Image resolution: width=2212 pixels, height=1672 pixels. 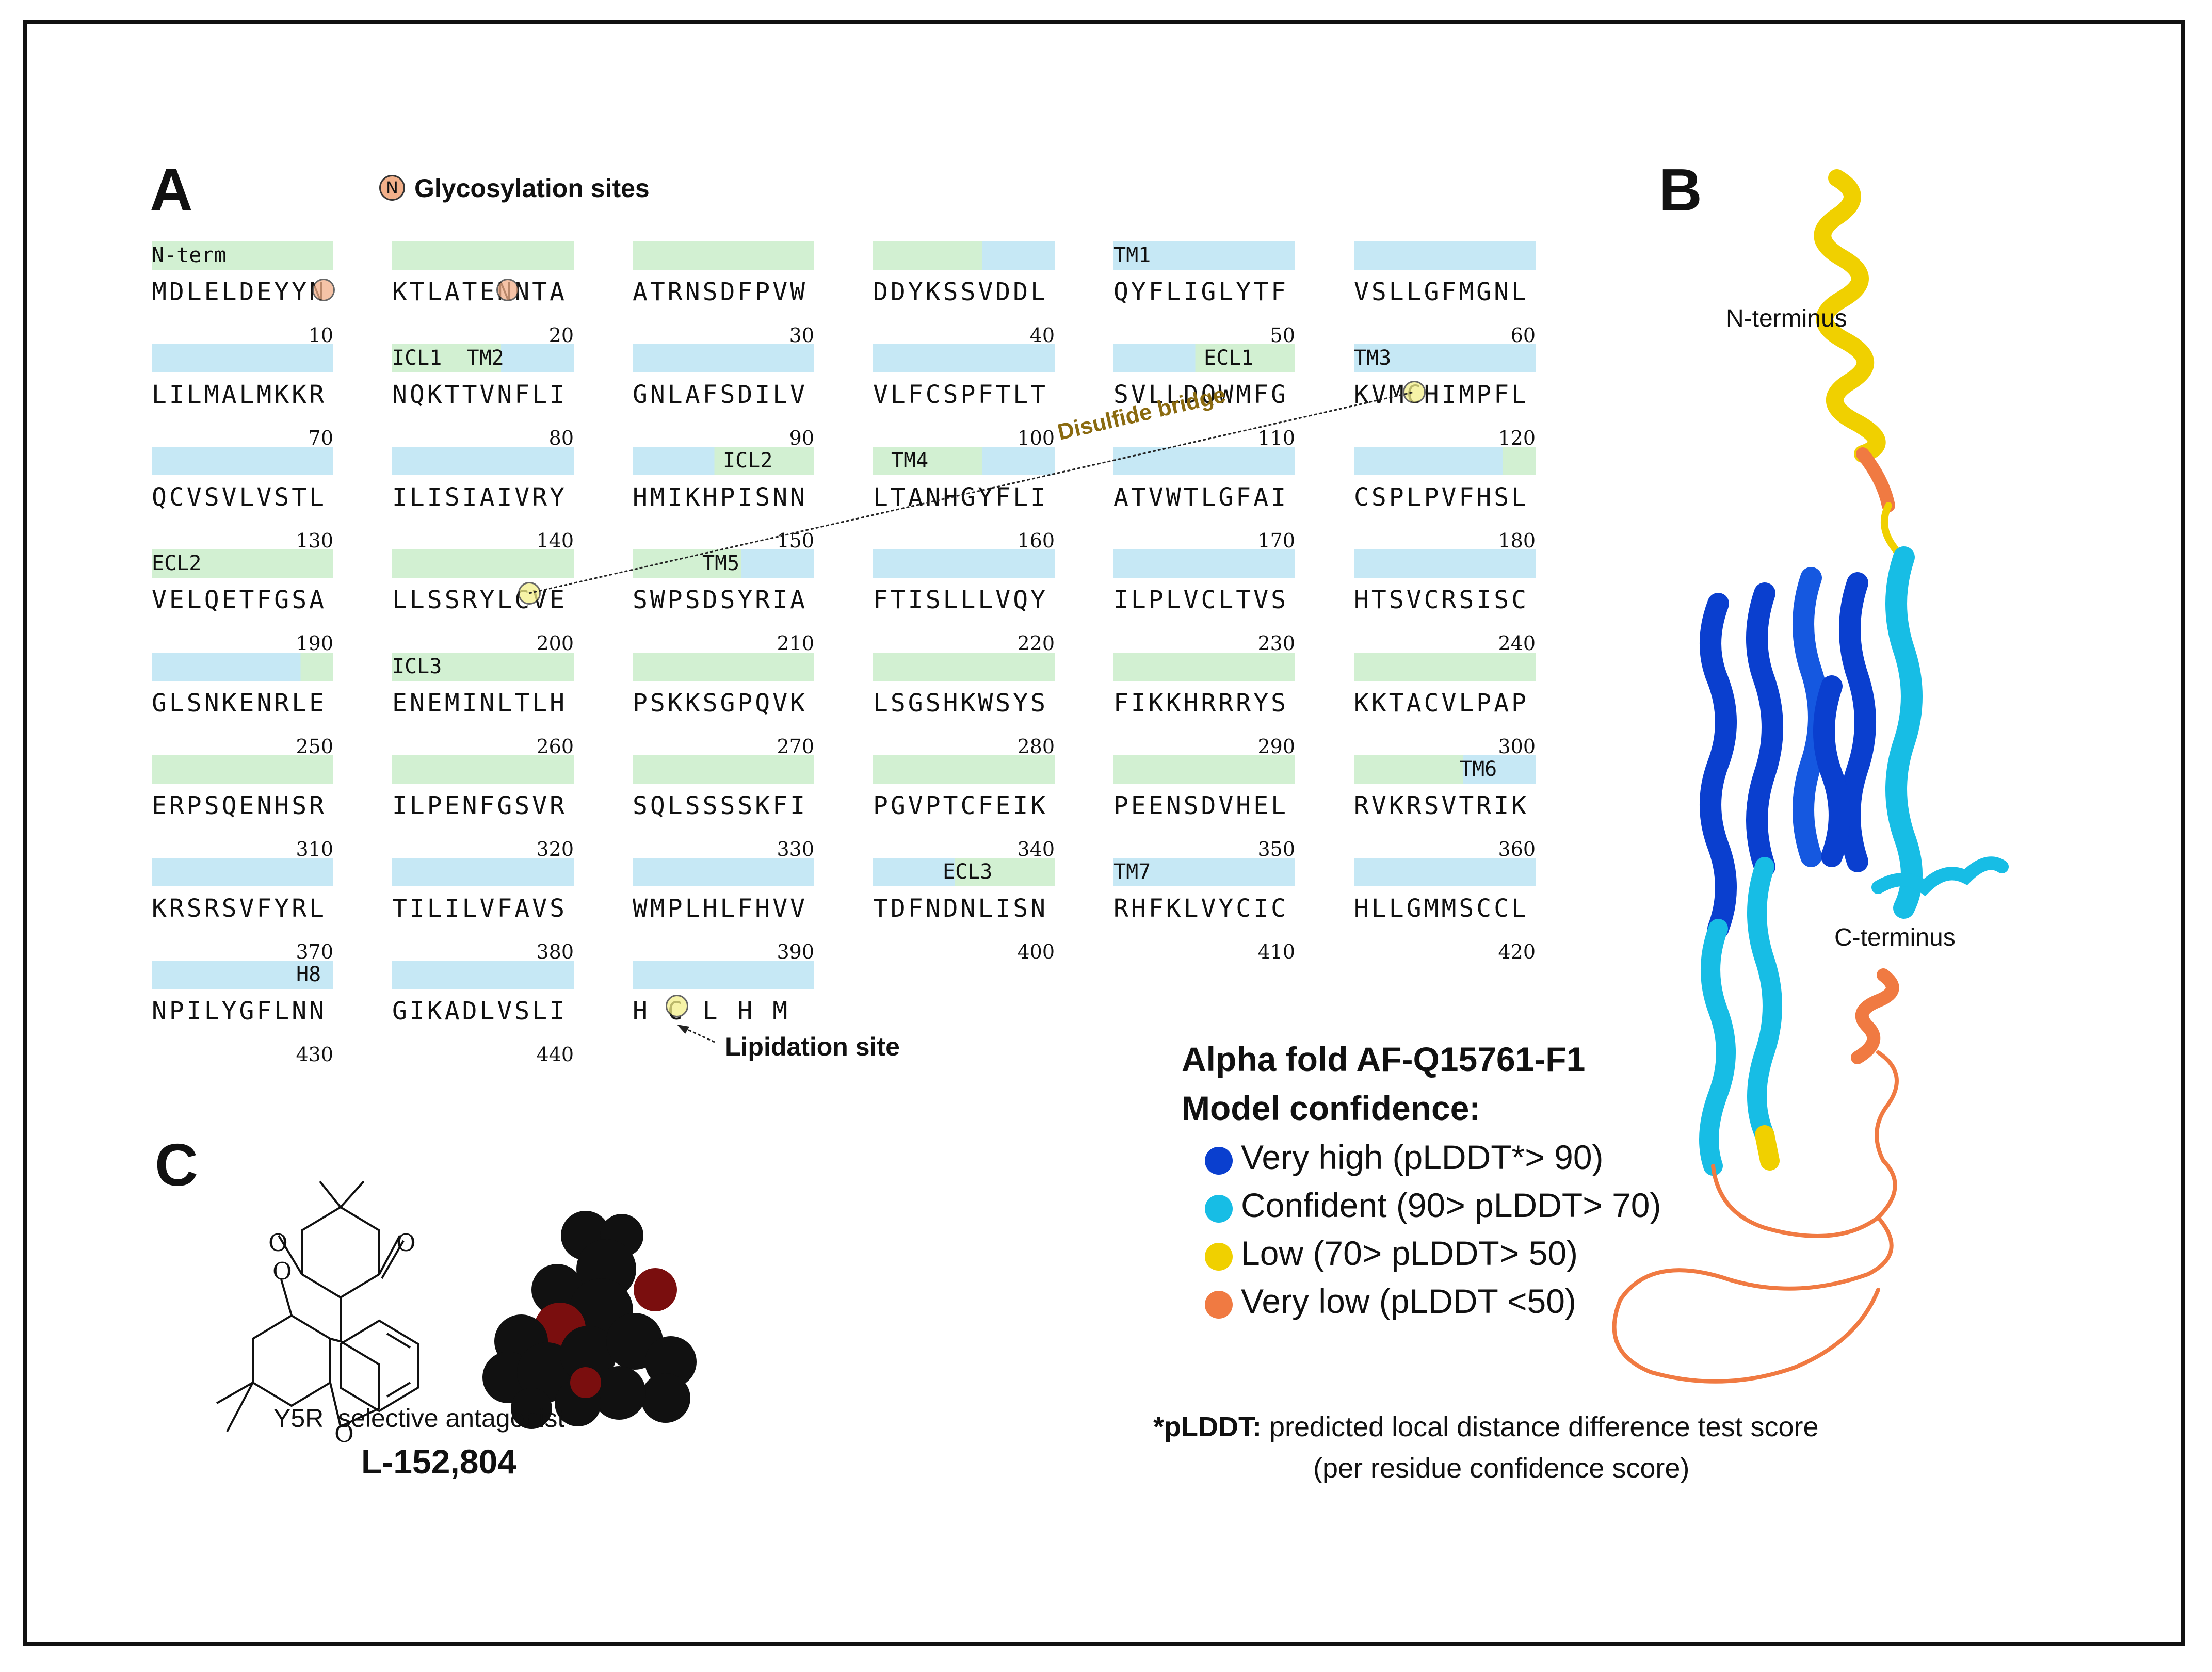 What do you see at coordinates (721, 806) in the screenshot?
I see `sequence-text: SQLSSSSKFI` at bounding box center [721, 806].